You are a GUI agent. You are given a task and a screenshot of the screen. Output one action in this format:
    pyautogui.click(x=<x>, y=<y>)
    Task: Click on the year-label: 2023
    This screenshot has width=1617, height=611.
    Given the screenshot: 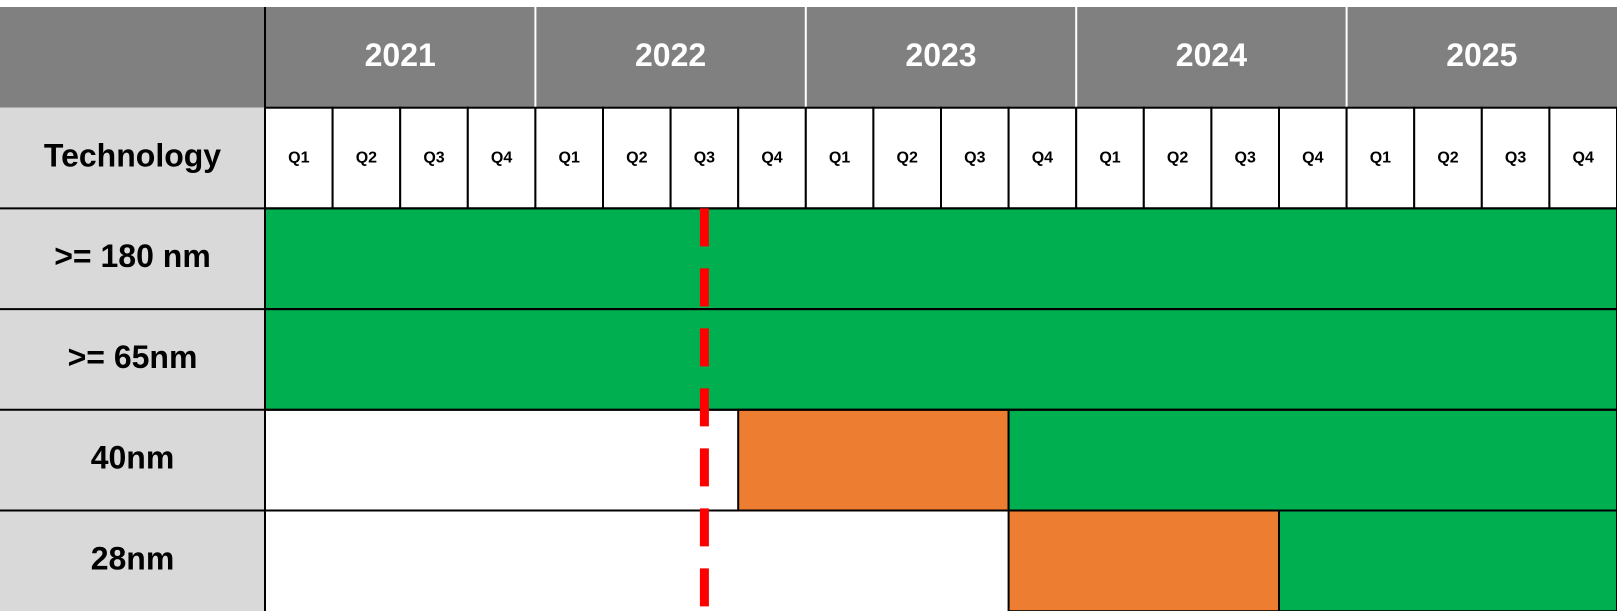 What is the action you would take?
    pyautogui.click(x=940, y=55)
    